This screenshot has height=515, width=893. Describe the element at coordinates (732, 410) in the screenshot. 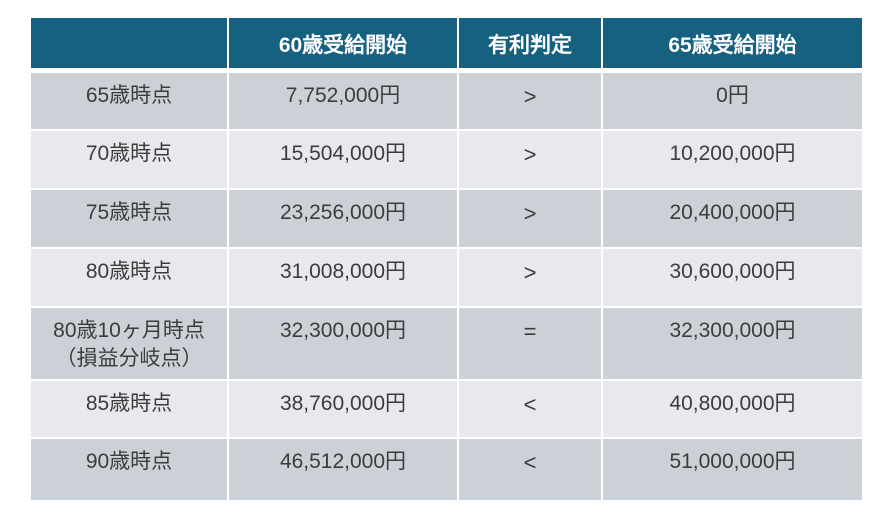

I see `cell-start65: 40,800,000円` at that location.